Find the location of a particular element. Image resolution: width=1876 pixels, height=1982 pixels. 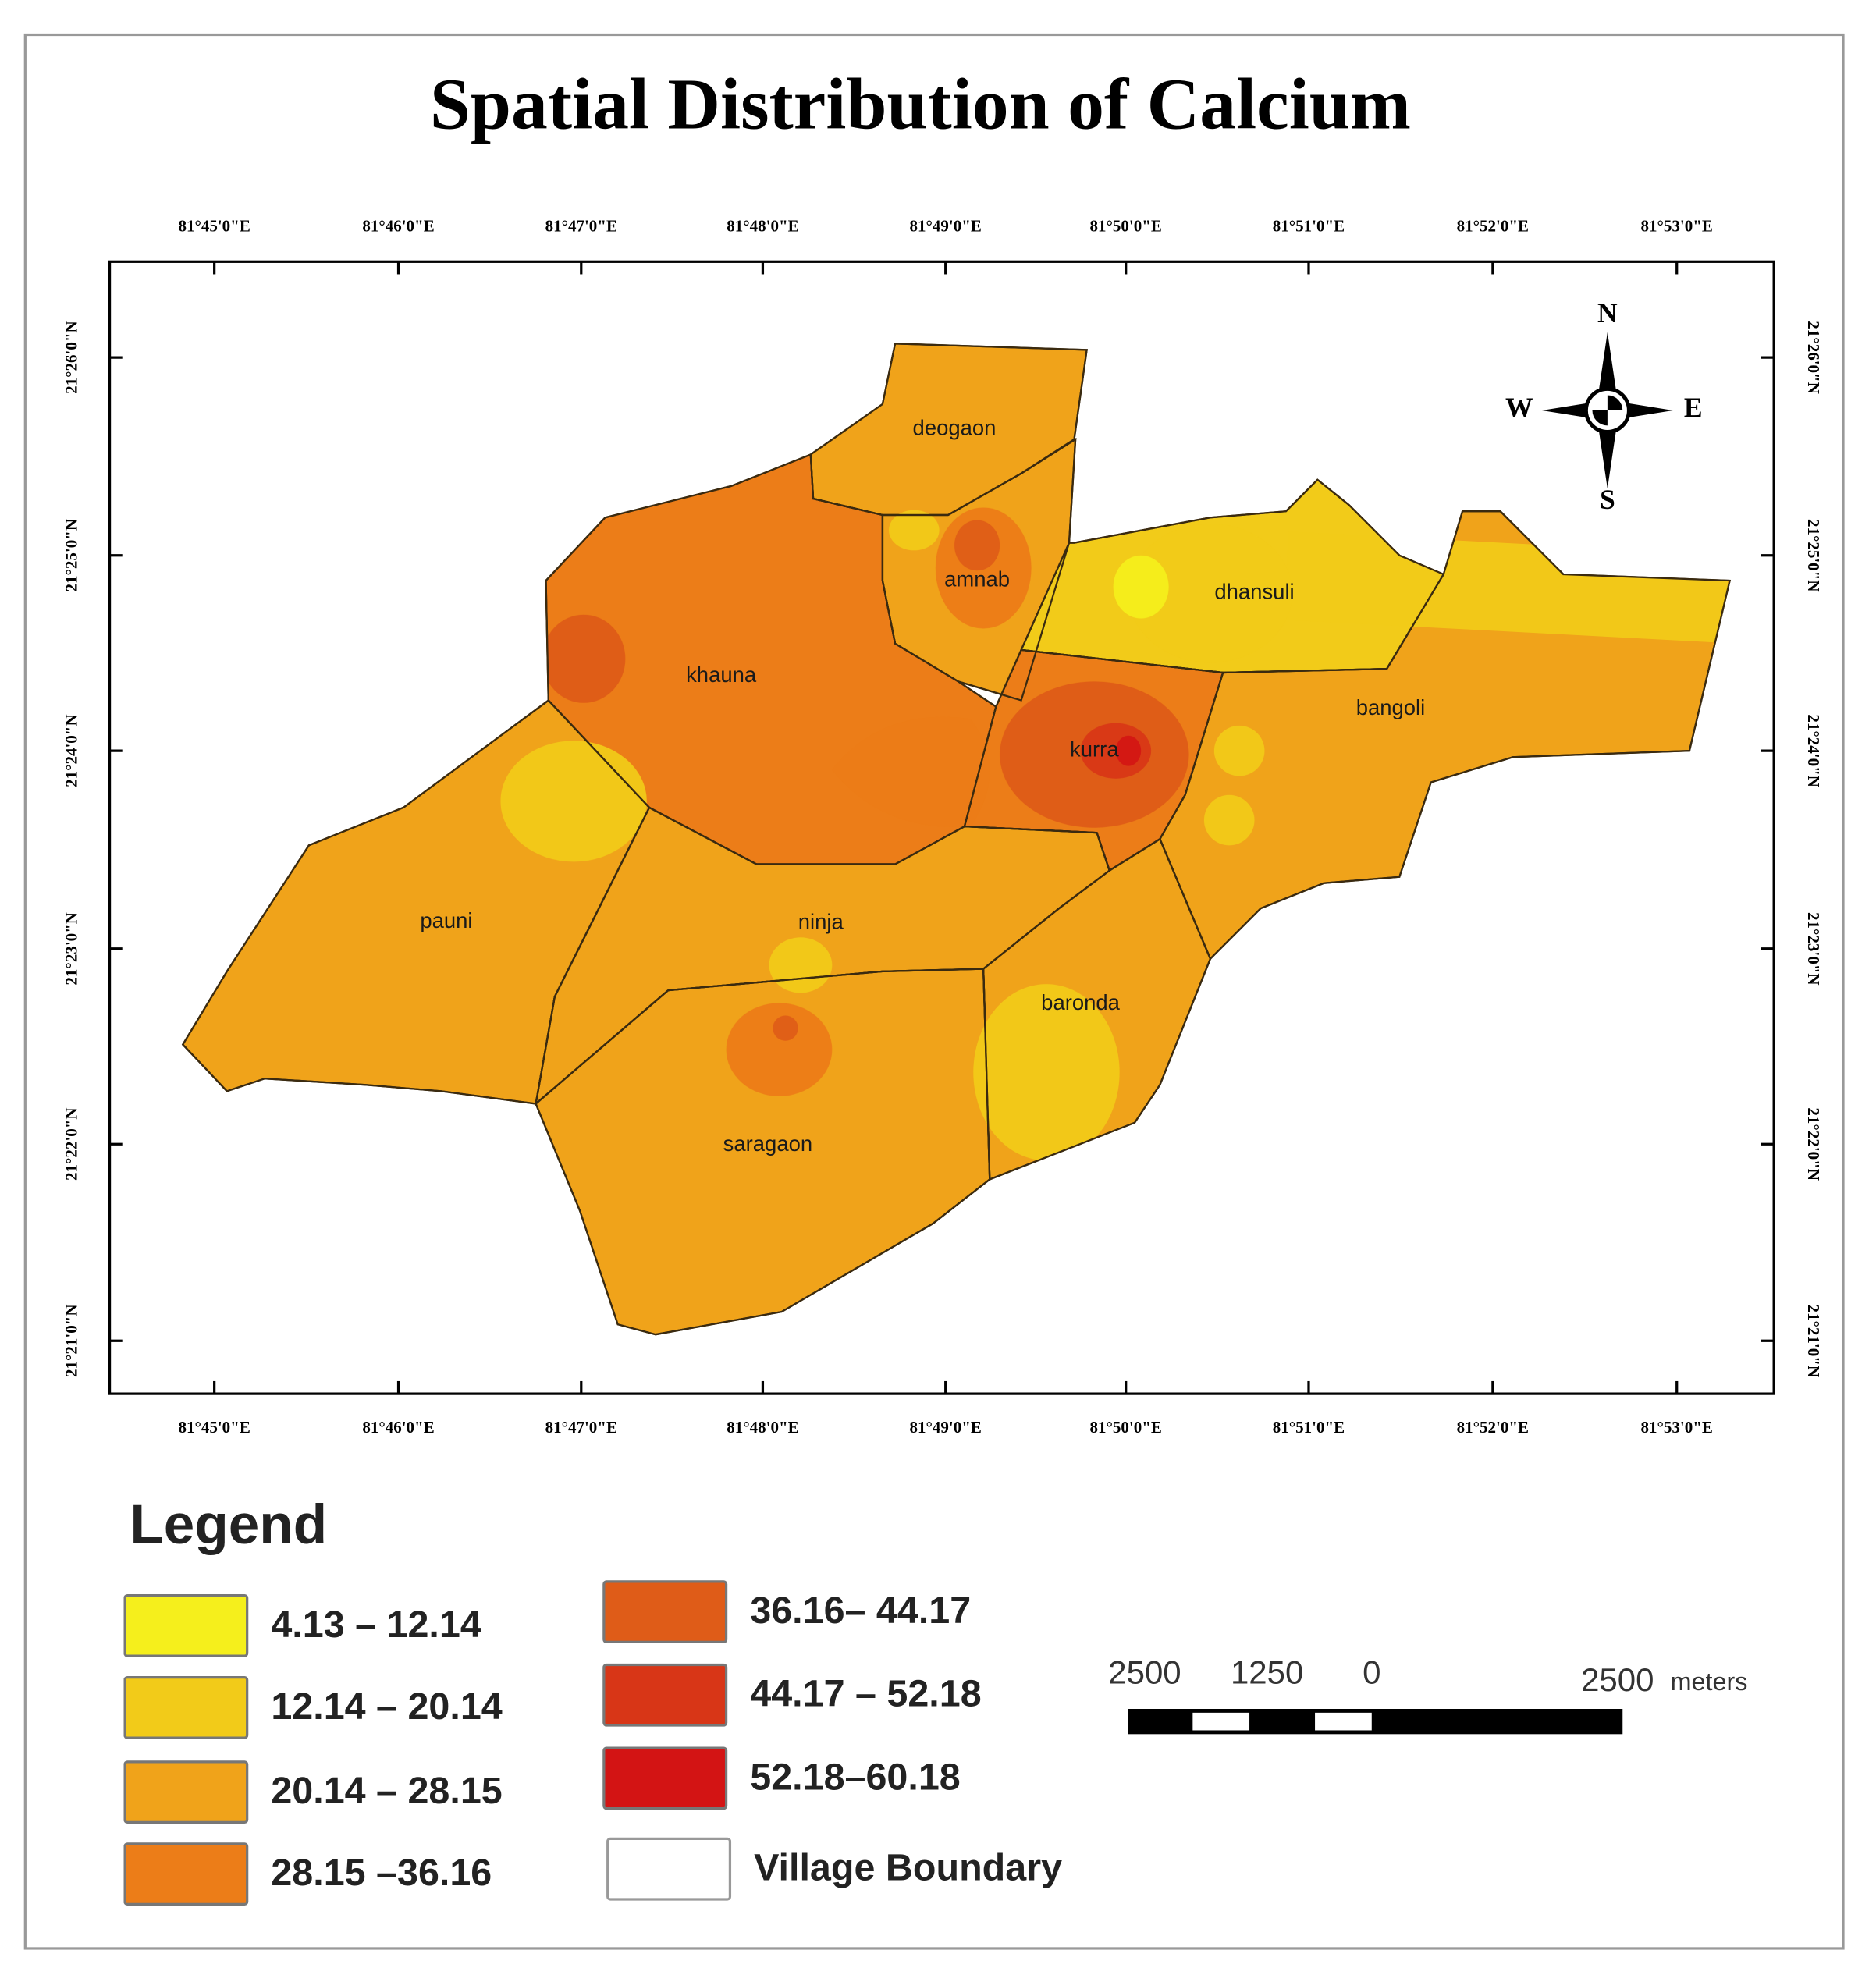

north-arrow: N E S W is located at coordinates (1604, 406).